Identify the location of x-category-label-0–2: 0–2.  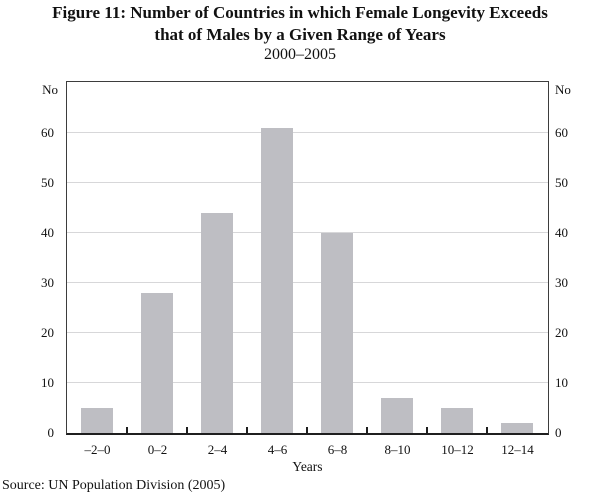
(157, 449).